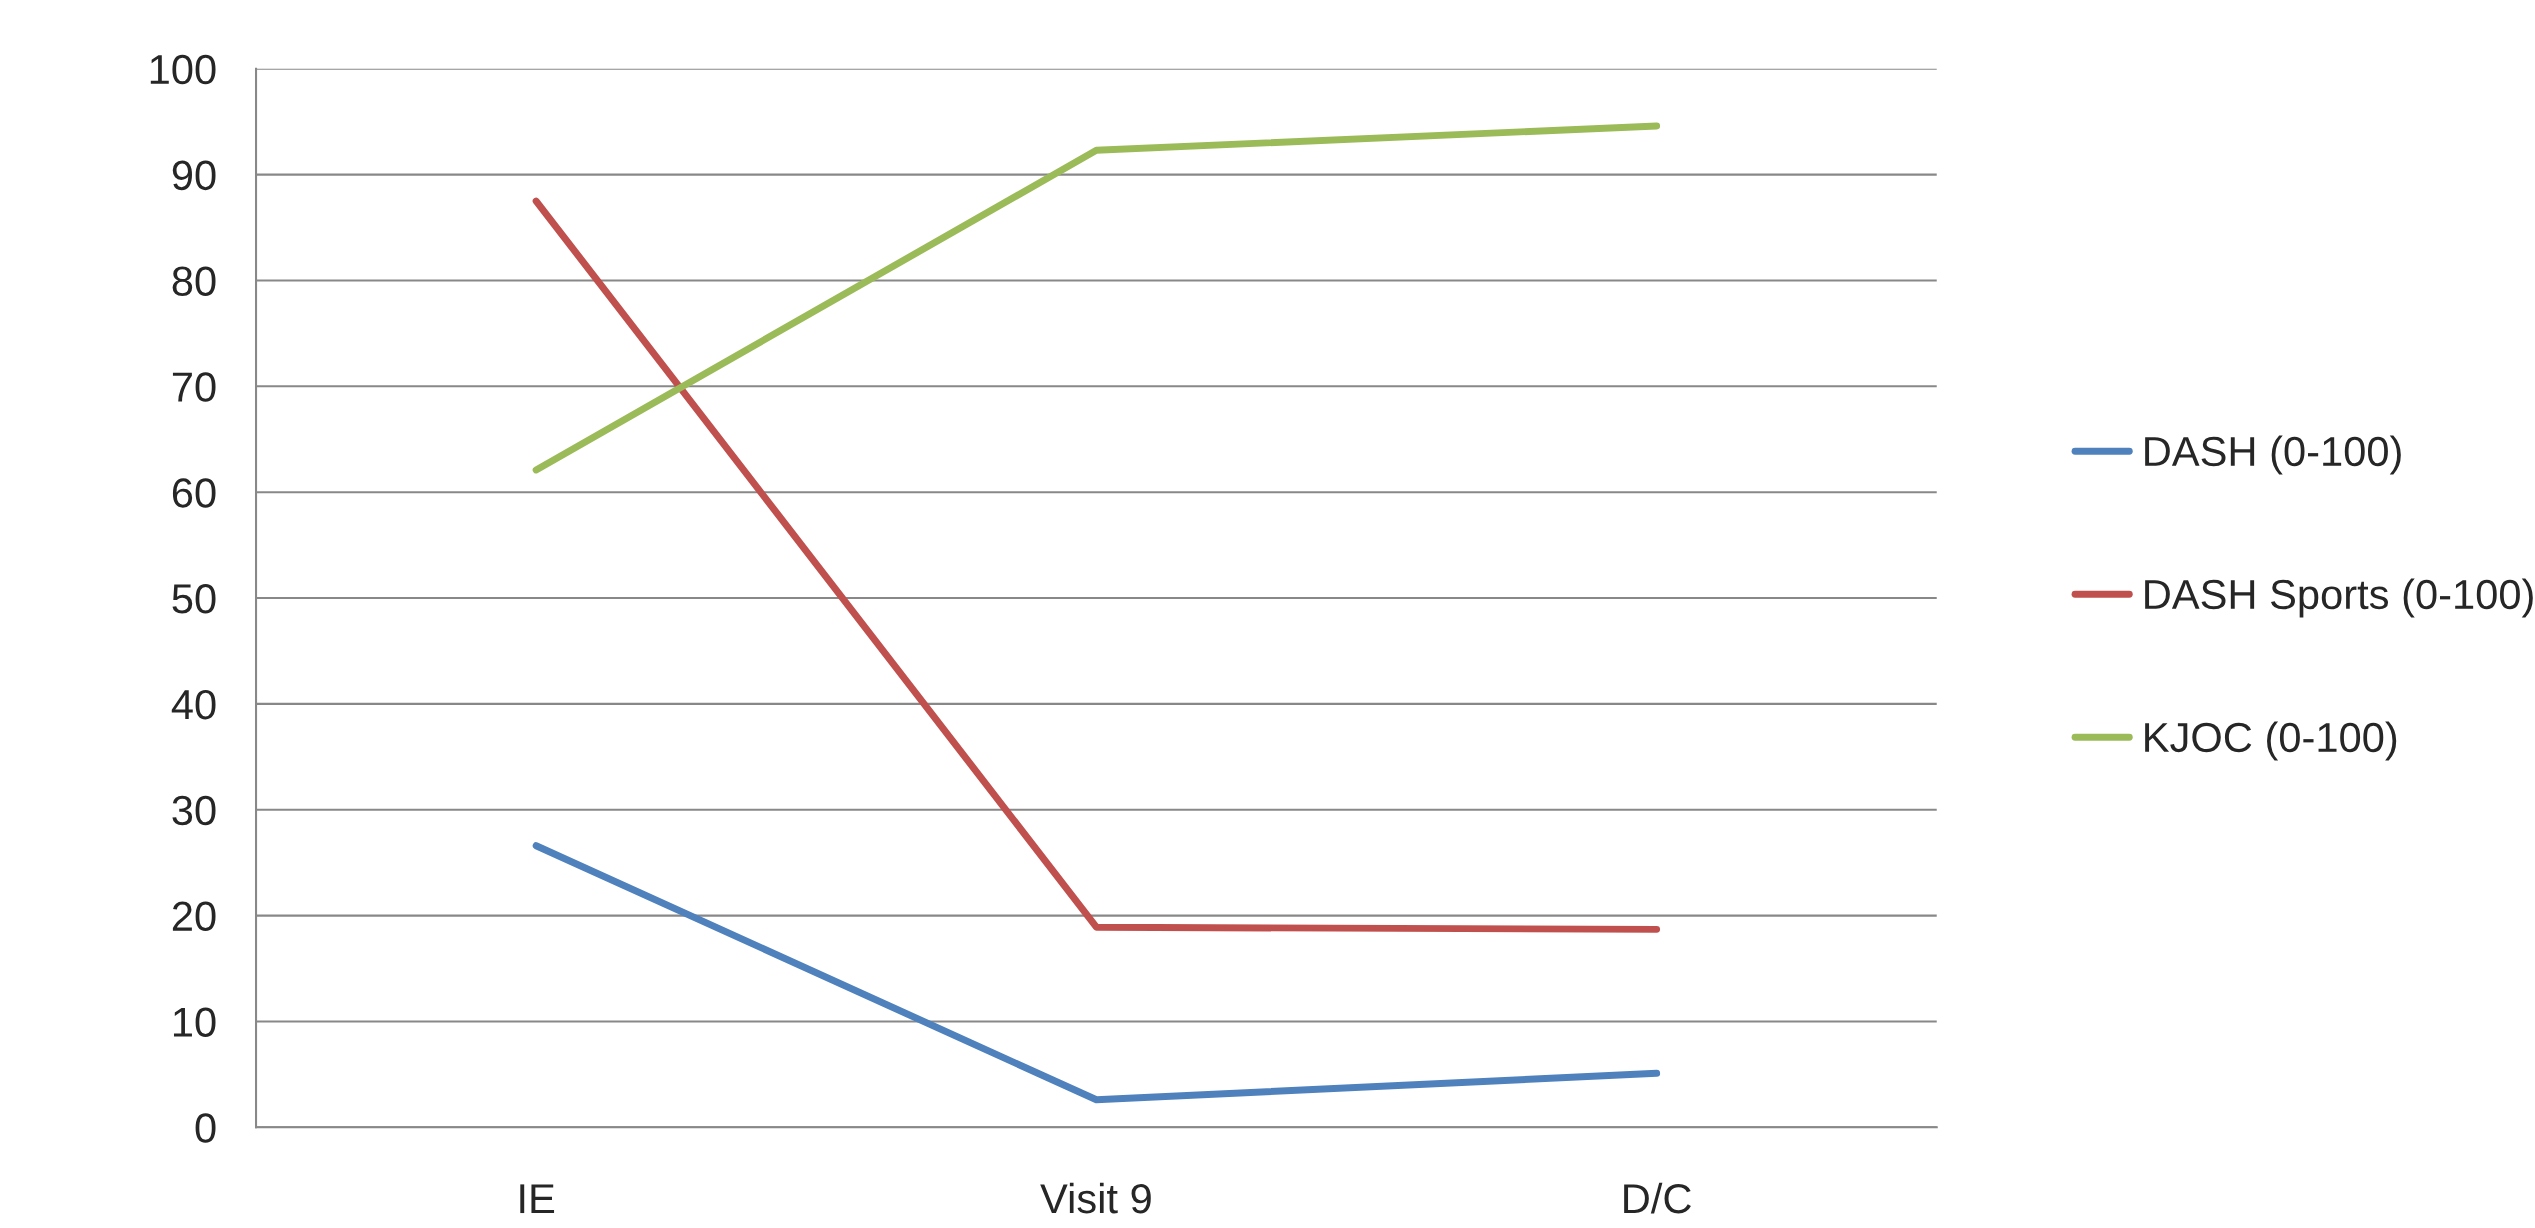 The width and height of the screenshot is (2535, 1228). Describe the element at coordinates (194, 387) in the screenshot. I see `y-tick-label: 70` at that location.